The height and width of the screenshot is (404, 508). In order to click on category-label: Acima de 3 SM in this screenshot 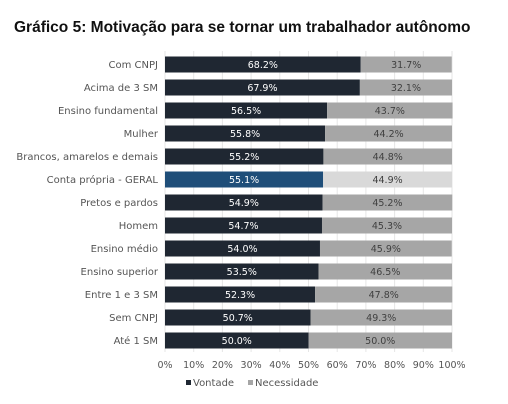, I will do `click(121, 88)`.